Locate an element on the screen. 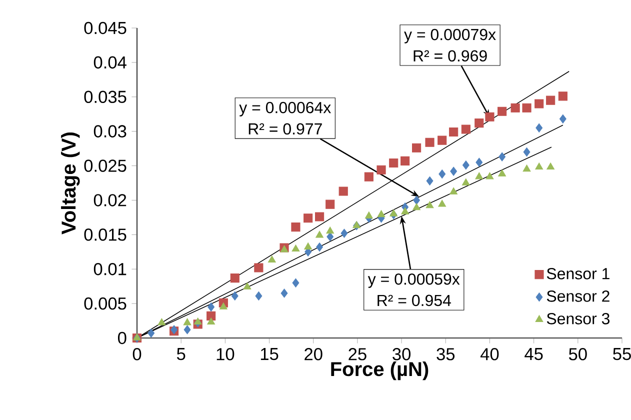 The width and height of the screenshot is (631, 420). x-tick-label: 35 is located at coordinates (445, 354).